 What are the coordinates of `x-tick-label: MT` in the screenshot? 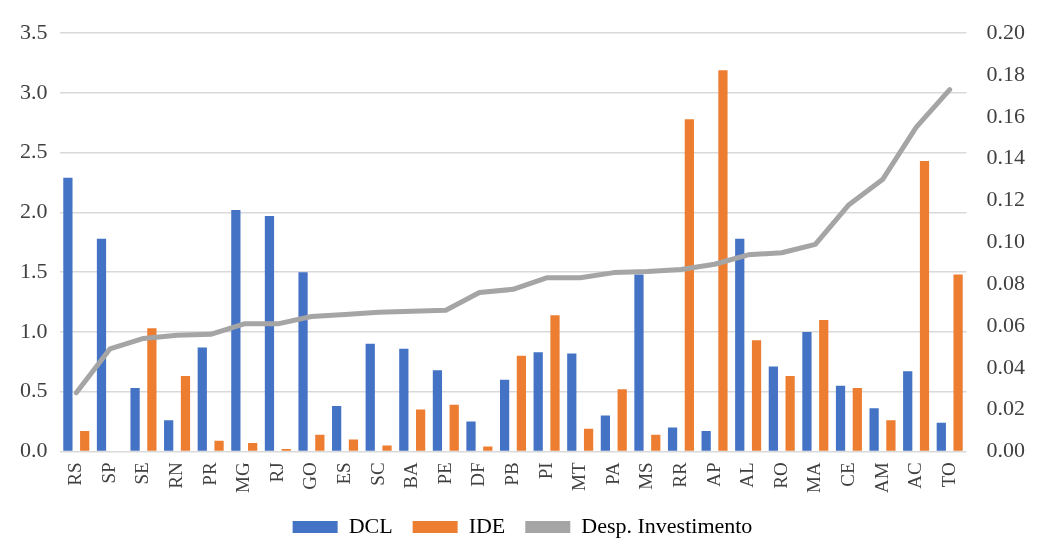 It's located at (579, 476).